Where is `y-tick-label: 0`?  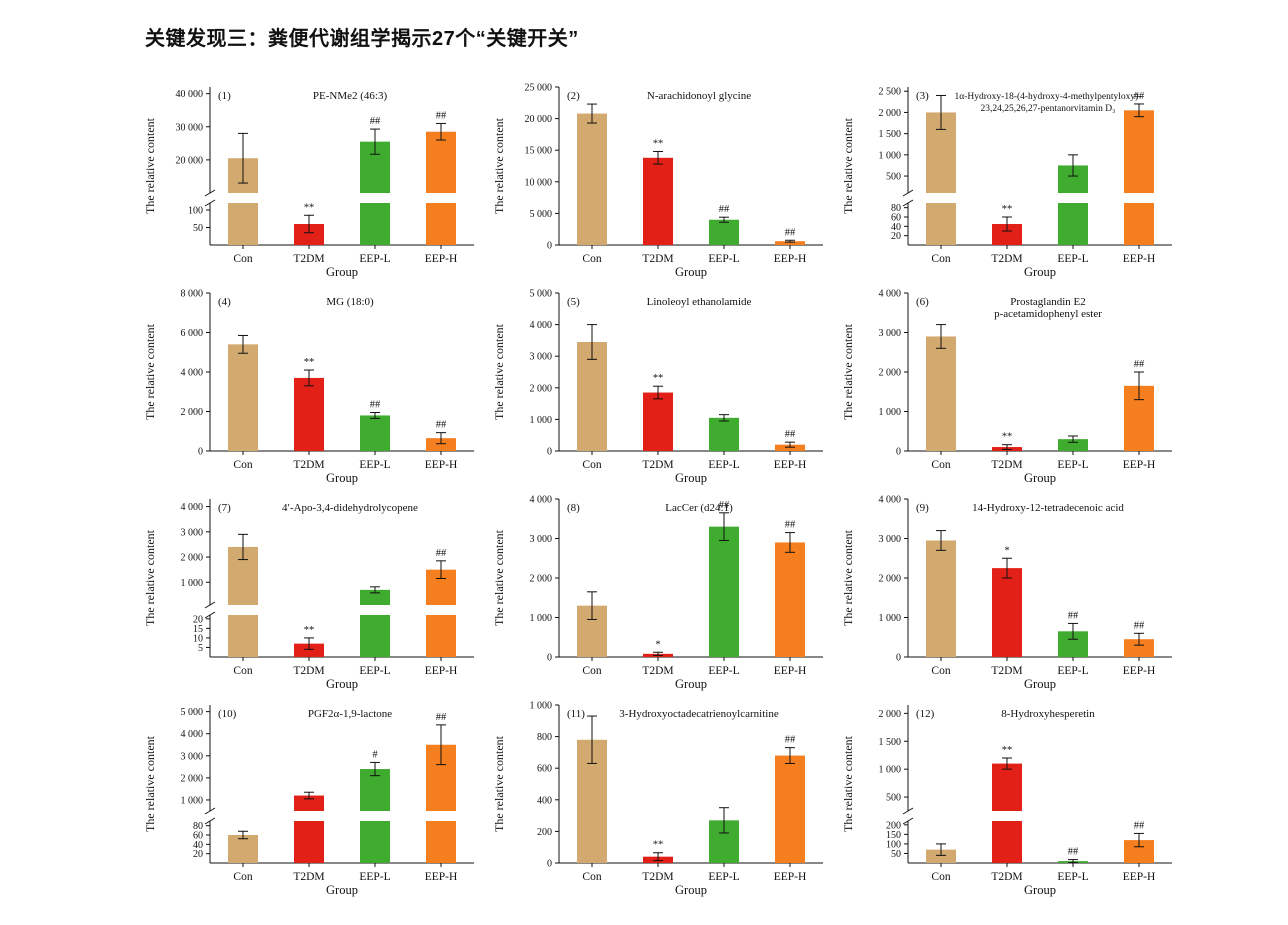
y-tick-label: 0 is located at coordinates (549, 864).